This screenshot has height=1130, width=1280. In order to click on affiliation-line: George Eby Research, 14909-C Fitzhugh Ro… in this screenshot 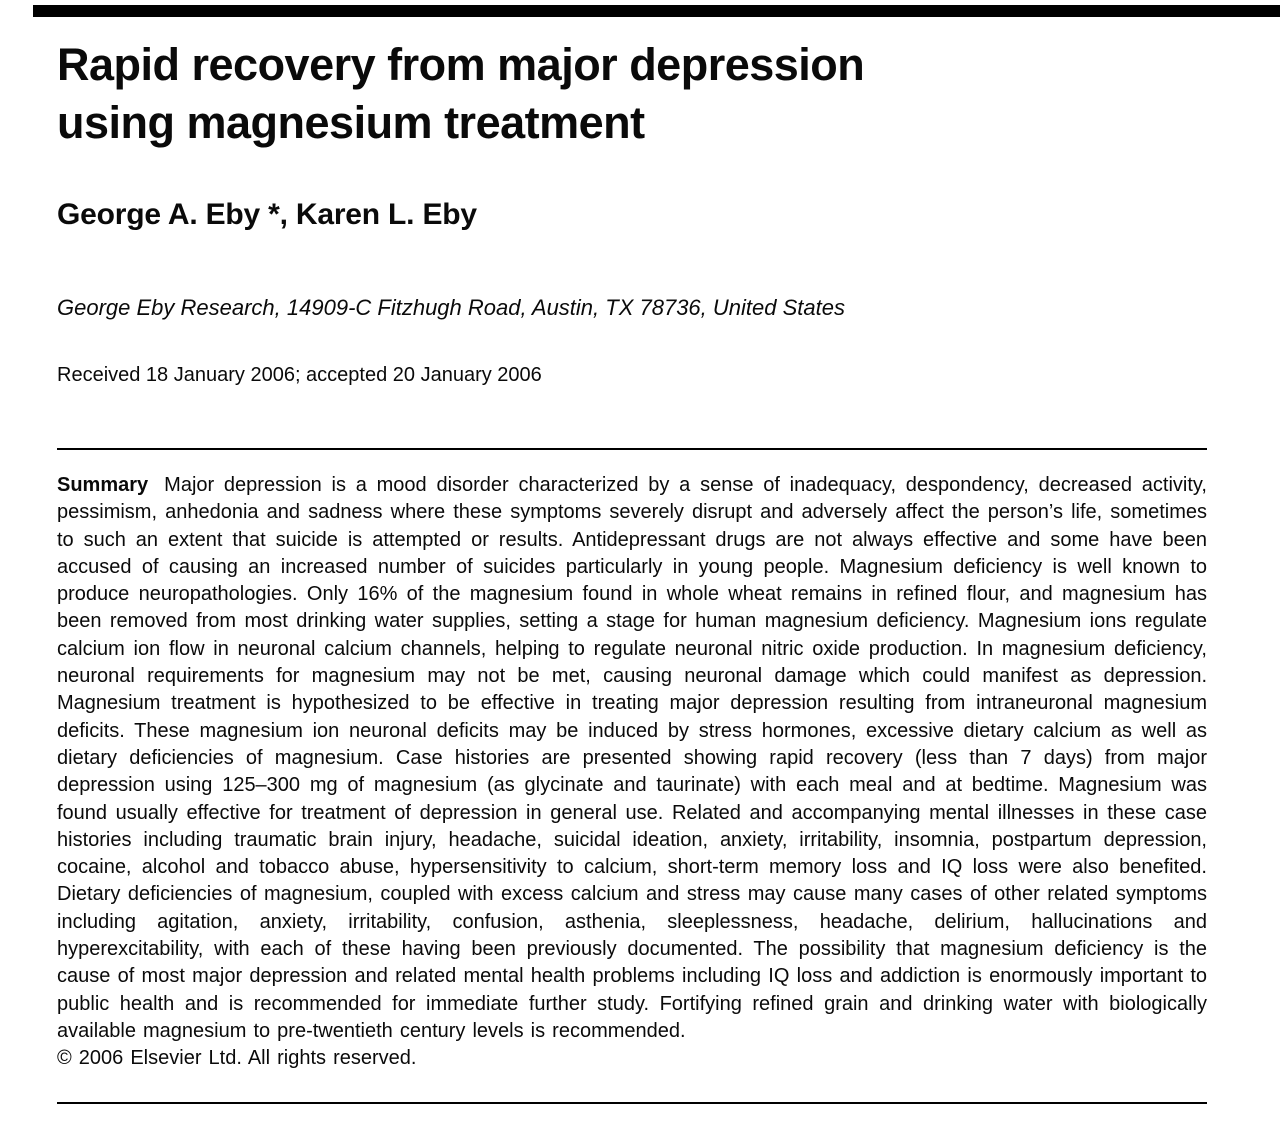, I will do `click(451, 307)`.